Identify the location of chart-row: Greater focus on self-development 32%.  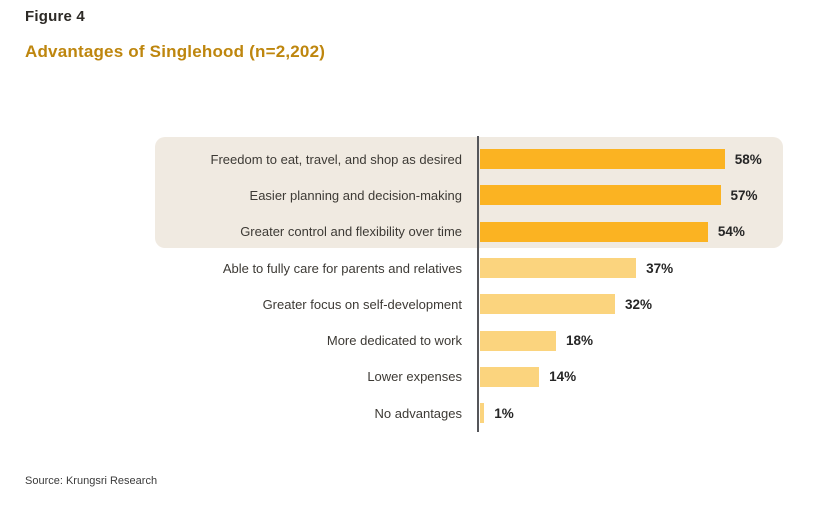
(420, 304).